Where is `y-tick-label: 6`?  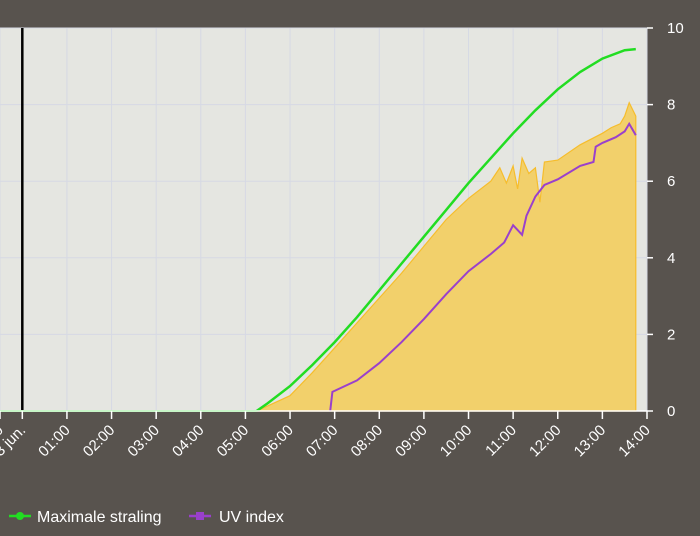 y-tick-label: 6 is located at coordinates (671, 181).